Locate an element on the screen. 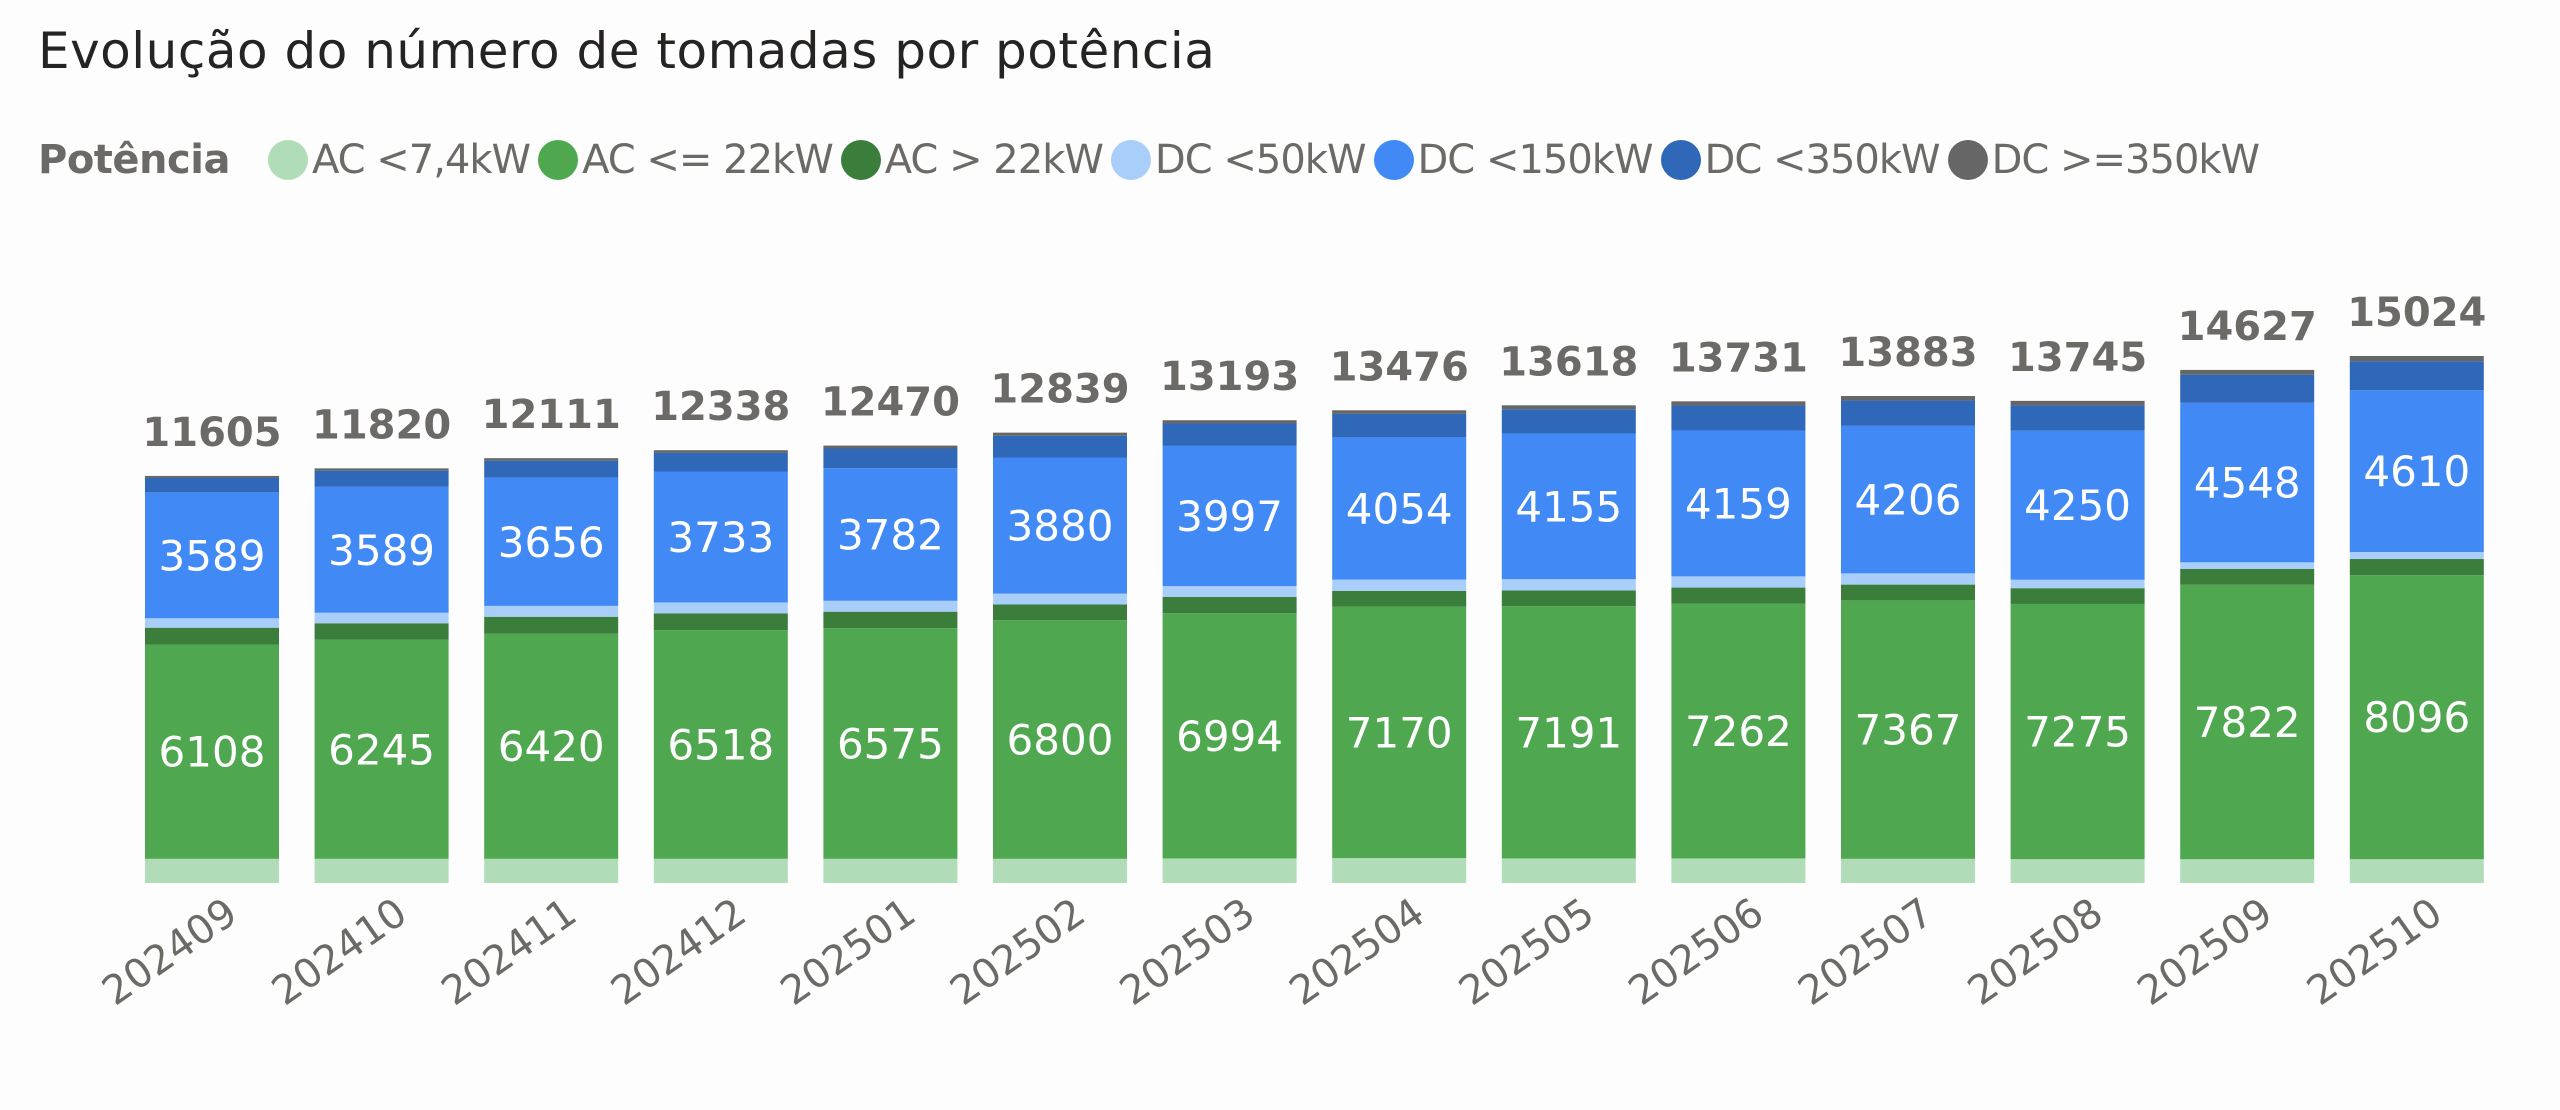  bar-stack: 7262 4159 is located at coordinates (1738, 642).